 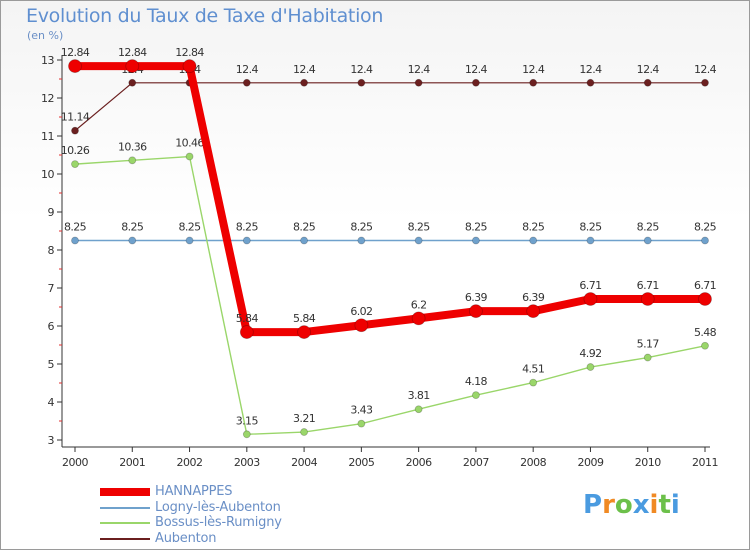 What do you see at coordinates (189, 143) in the screenshot?
I see `data-label-bossus-l-s-rumigny: 10.46` at bounding box center [189, 143].